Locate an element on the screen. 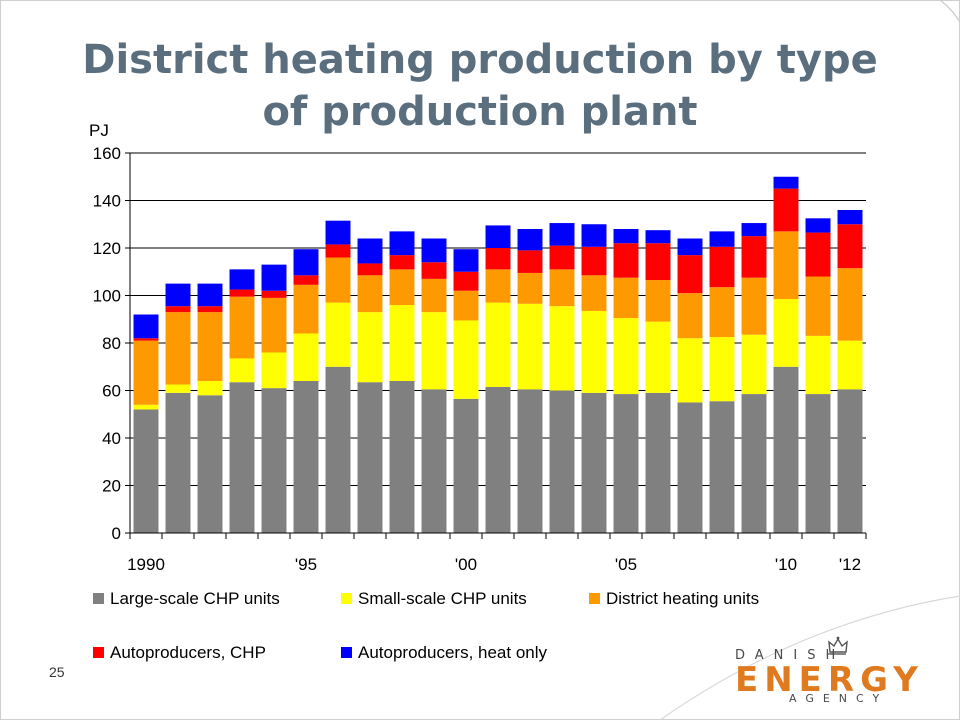  bar-segment-large-scale-chp-units-2001 is located at coordinates (498, 459).